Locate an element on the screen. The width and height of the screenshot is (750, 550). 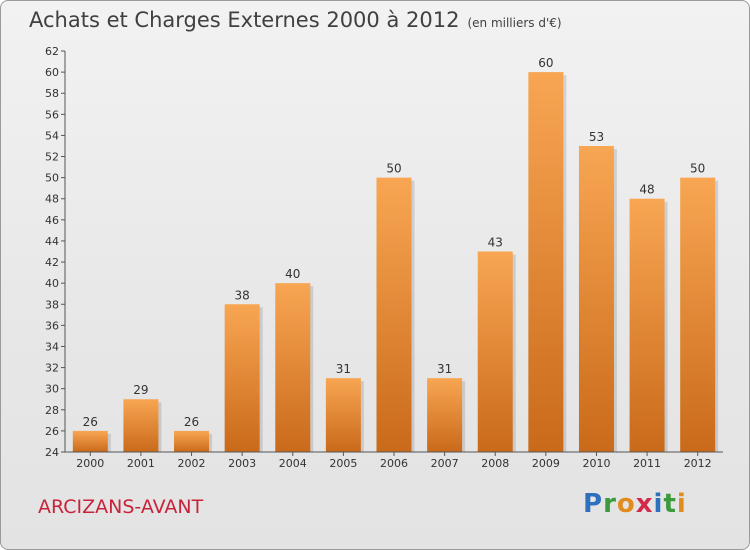
y-tick-label: 60 is located at coordinates (52, 72).